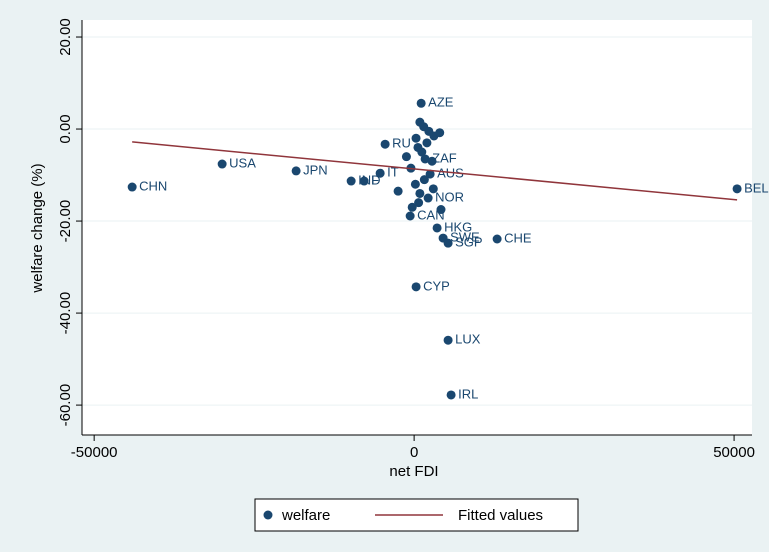  What do you see at coordinates (393, 172) in the screenshot?
I see `point-label: IT` at bounding box center [393, 172].